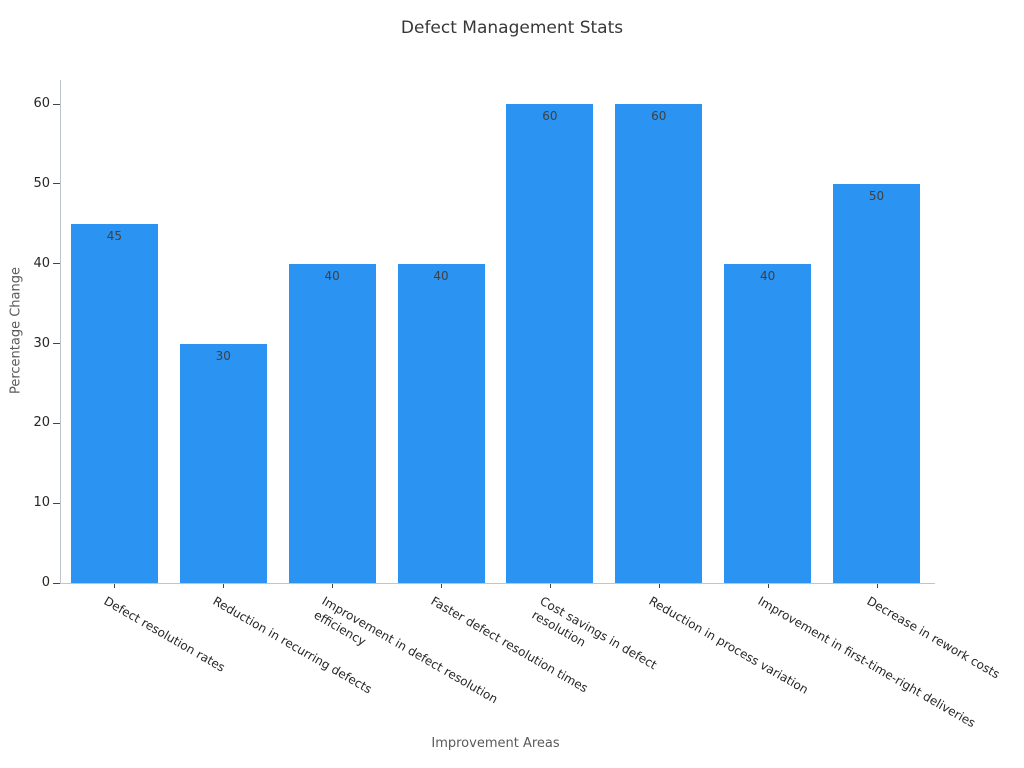  I want to click on y-tick-label: 60, so click(41, 103).